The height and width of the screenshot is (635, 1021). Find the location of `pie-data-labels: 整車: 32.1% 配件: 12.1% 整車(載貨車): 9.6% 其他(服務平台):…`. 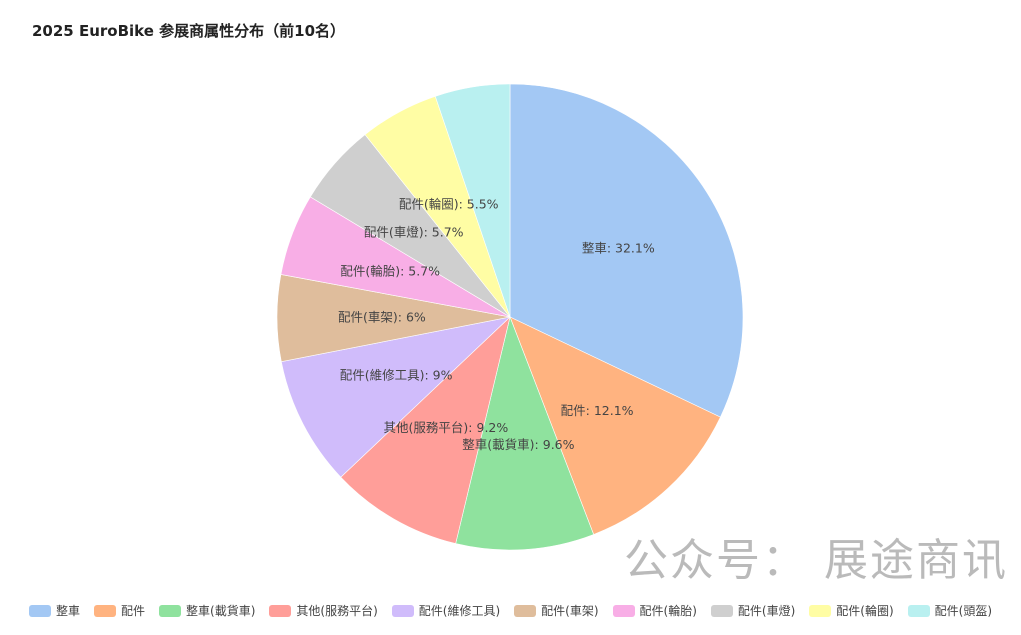

pie-data-labels: 整車: 32.1% 配件: 12.1% 整車(載貨車): 9.6% 其他(服務平台):… is located at coordinates (496, 324).